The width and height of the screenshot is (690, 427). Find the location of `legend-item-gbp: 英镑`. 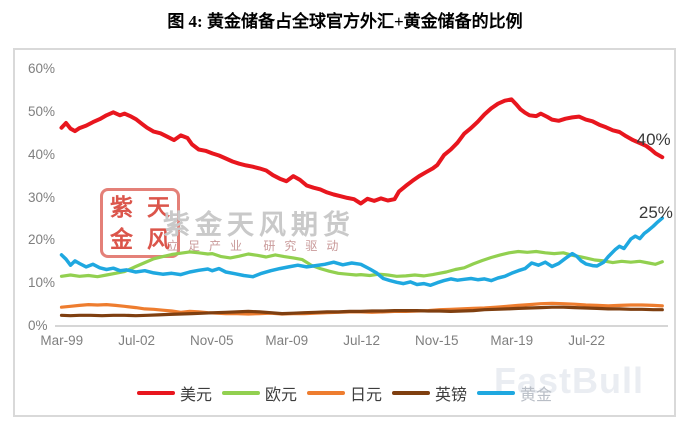

legend-item-gbp: 英镑 is located at coordinates (429, 393).